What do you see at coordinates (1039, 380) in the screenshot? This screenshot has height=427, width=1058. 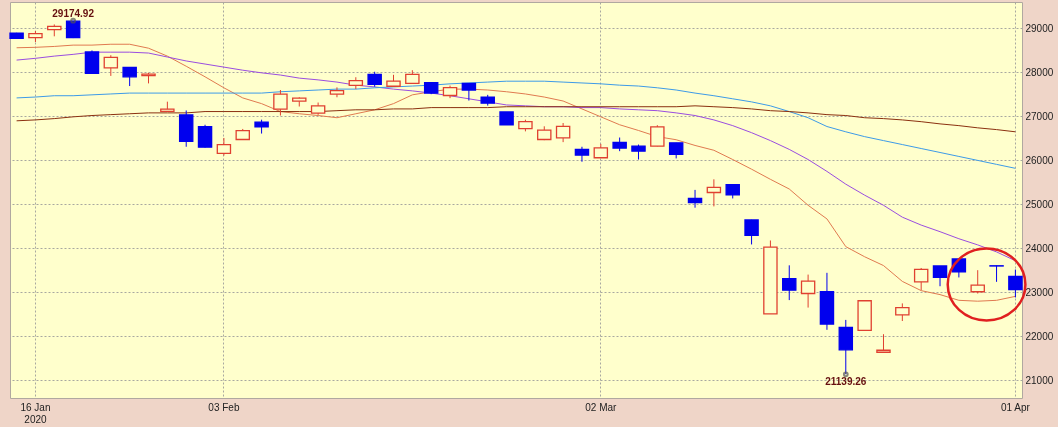 I see `y-tick-label: 21000` at bounding box center [1039, 380].